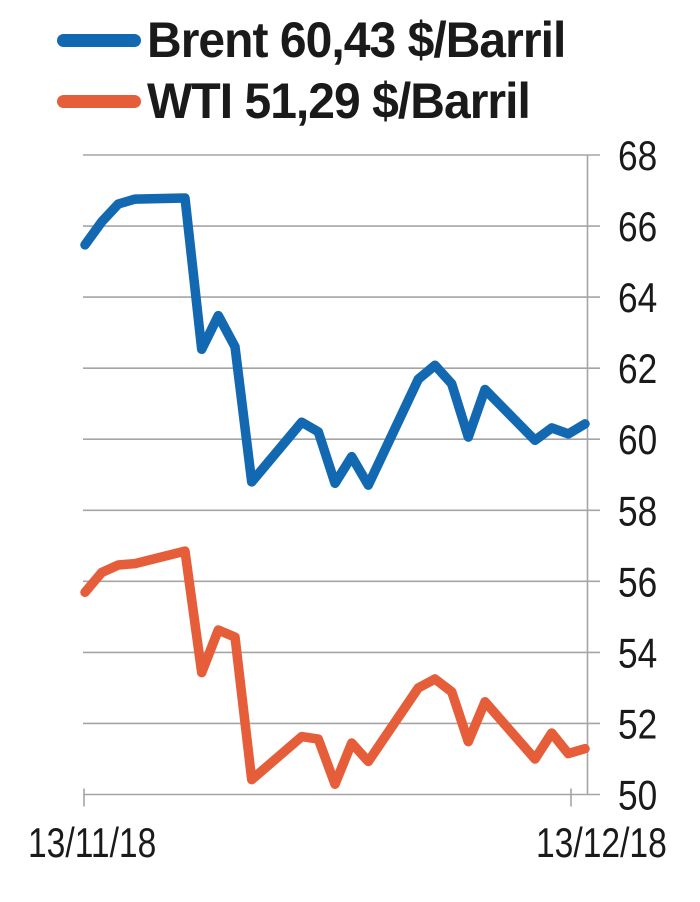 This screenshot has height=902, width=700. What do you see at coordinates (637, 725) in the screenshot?
I see `y-tick-label: 52` at bounding box center [637, 725].